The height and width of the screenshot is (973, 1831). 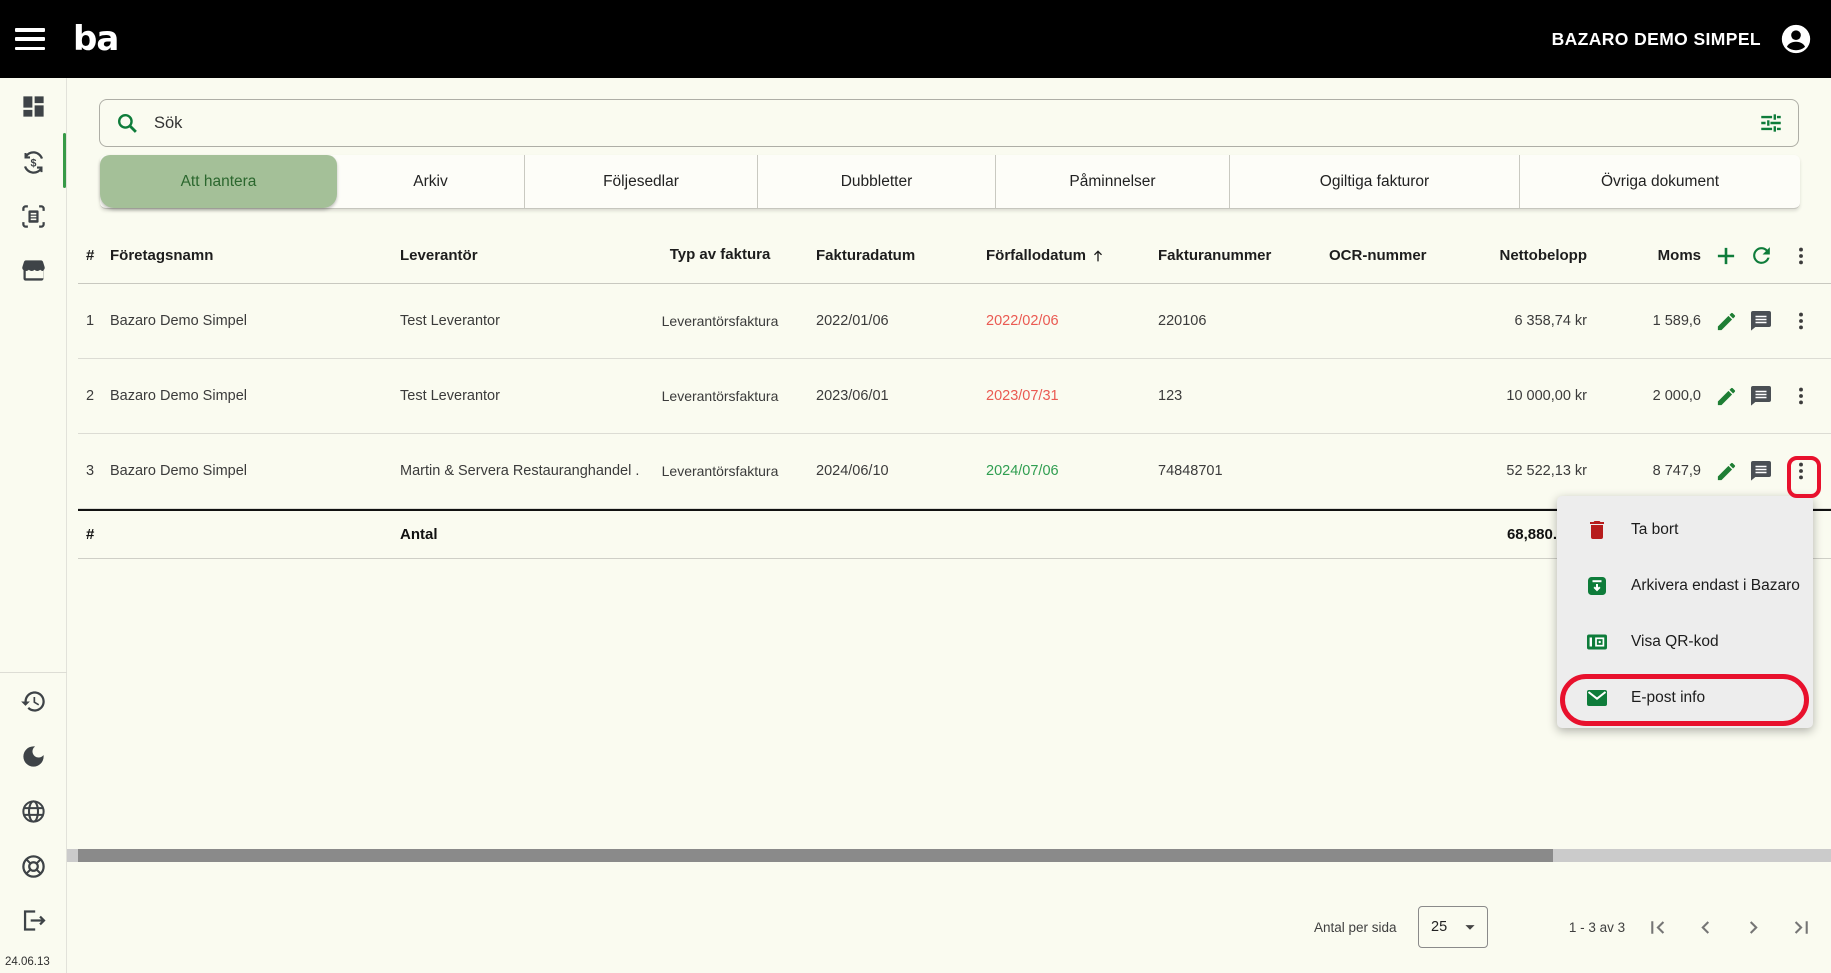 What do you see at coordinates (430, 181) in the screenshot?
I see `tab-arkiv: Arkiv` at bounding box center [430, 181].